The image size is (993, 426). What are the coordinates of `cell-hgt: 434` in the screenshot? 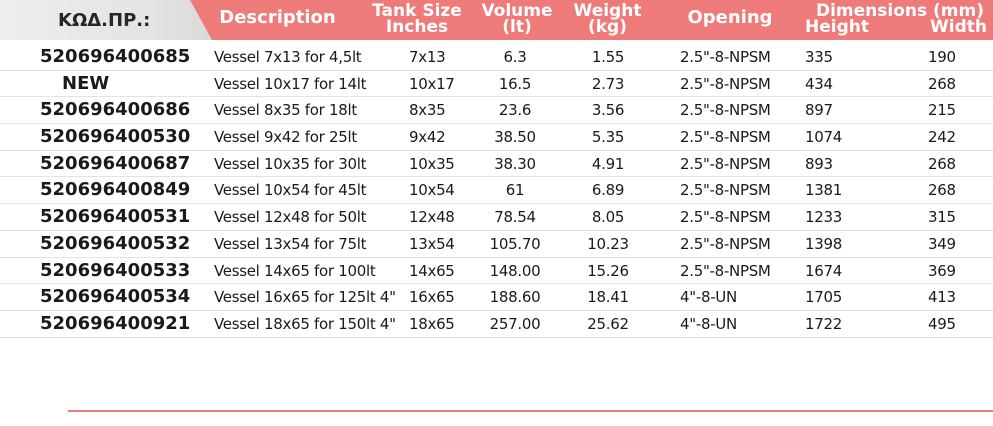 It's located at (819, 83).